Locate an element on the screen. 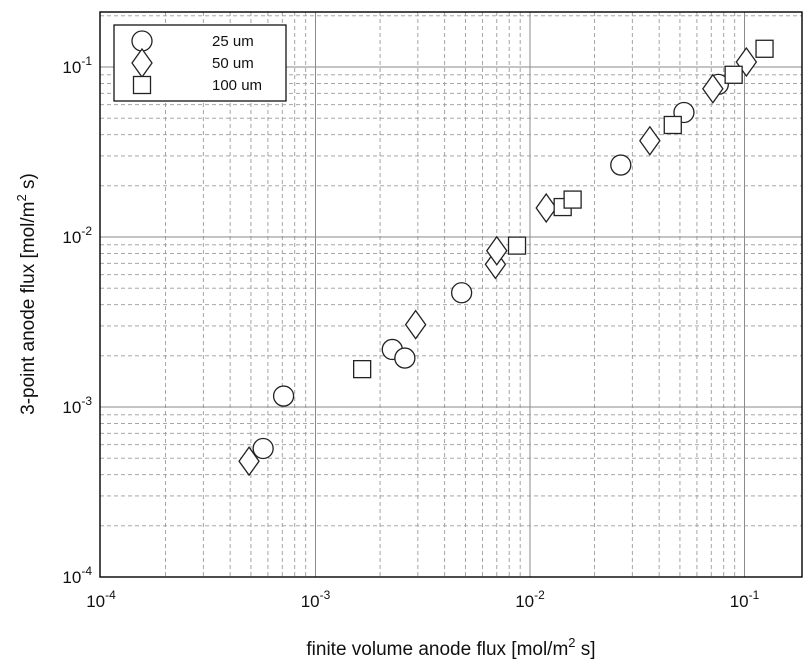 This screenshot has height=665, width=804. y-tick-label: 10⁻² is located at coordinates (77, 235).